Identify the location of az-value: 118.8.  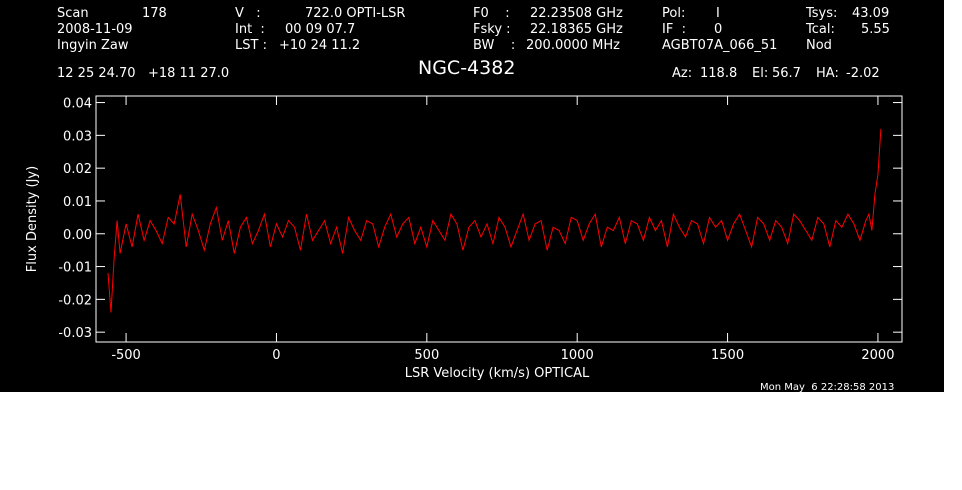
(719, 73).